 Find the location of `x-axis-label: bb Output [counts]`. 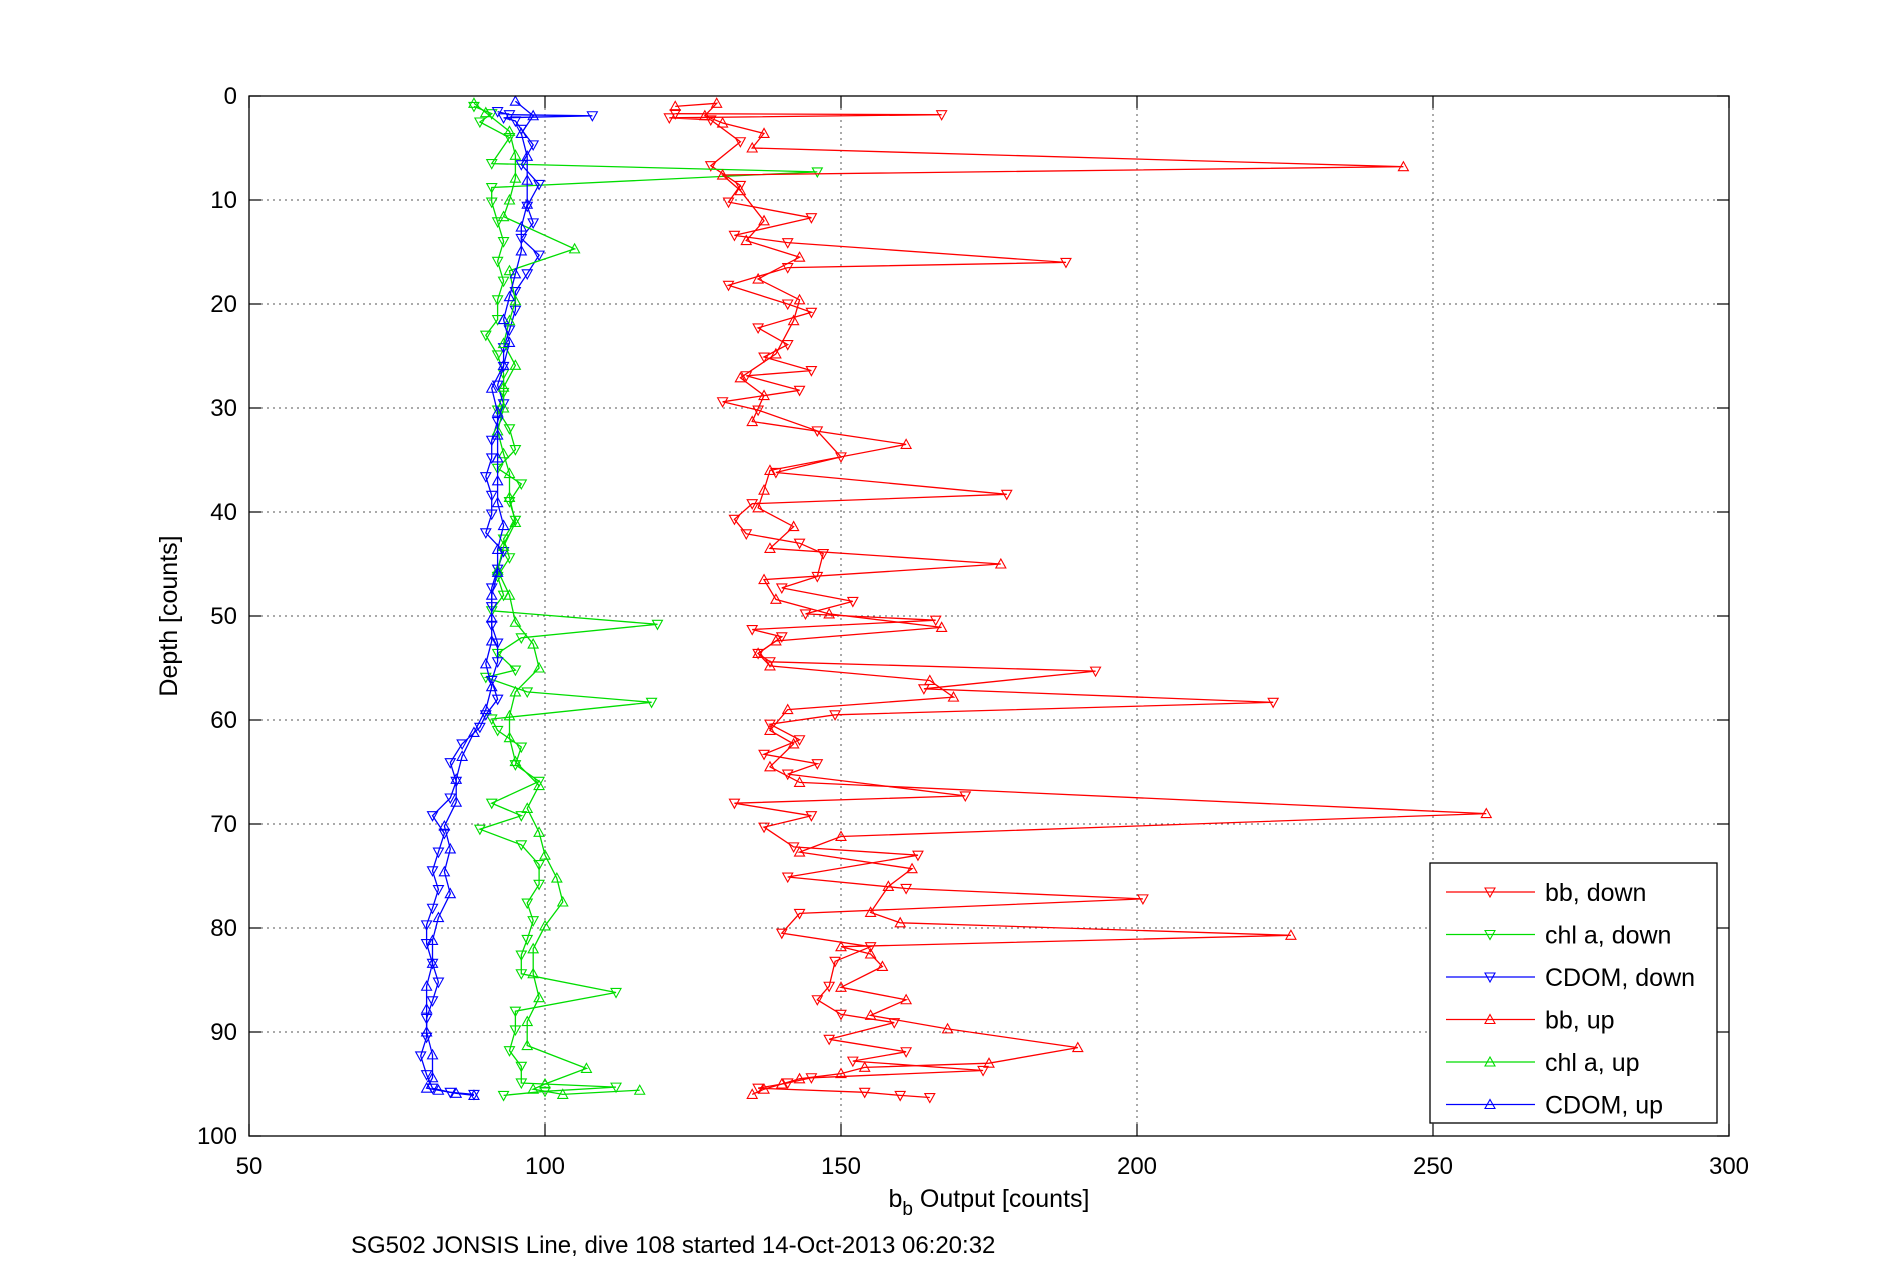

x-axis-label: bb Output [counts] is located at coordinates (989, 1202).